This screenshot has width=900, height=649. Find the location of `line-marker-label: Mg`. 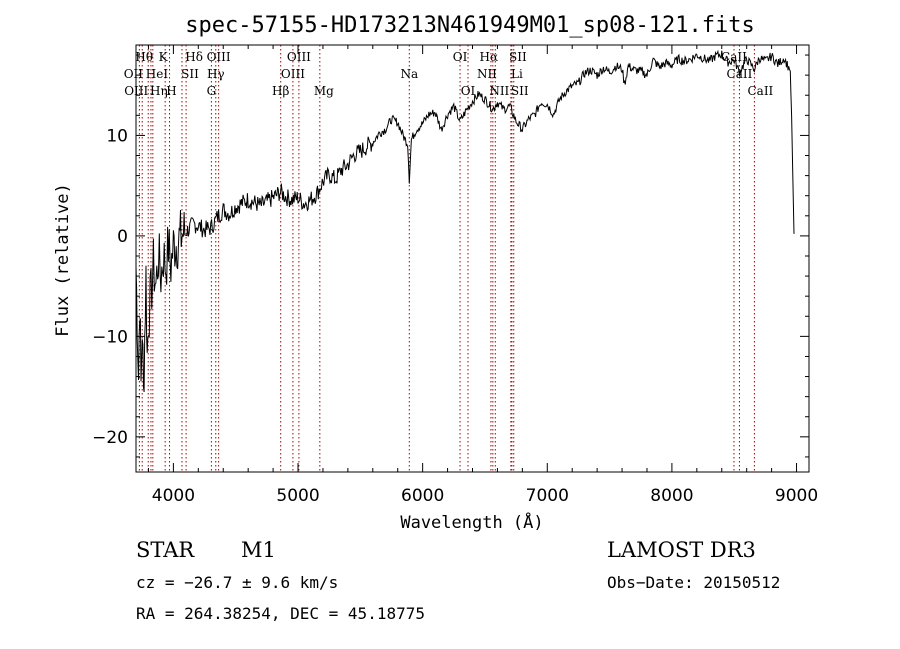

line-marker-label: Mg is located at coordinates (324, 91).